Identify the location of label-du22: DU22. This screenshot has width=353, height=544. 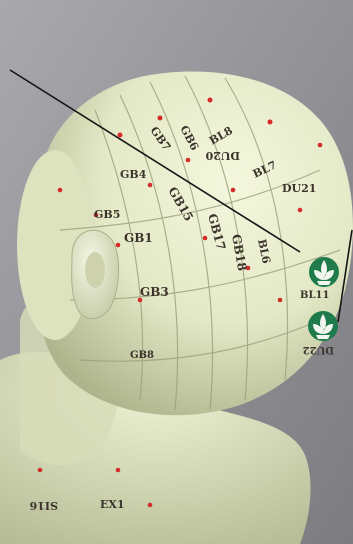
(318, 349).